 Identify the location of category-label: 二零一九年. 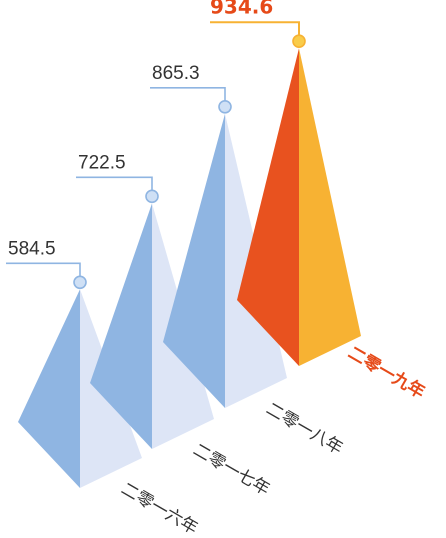
(387, 372).